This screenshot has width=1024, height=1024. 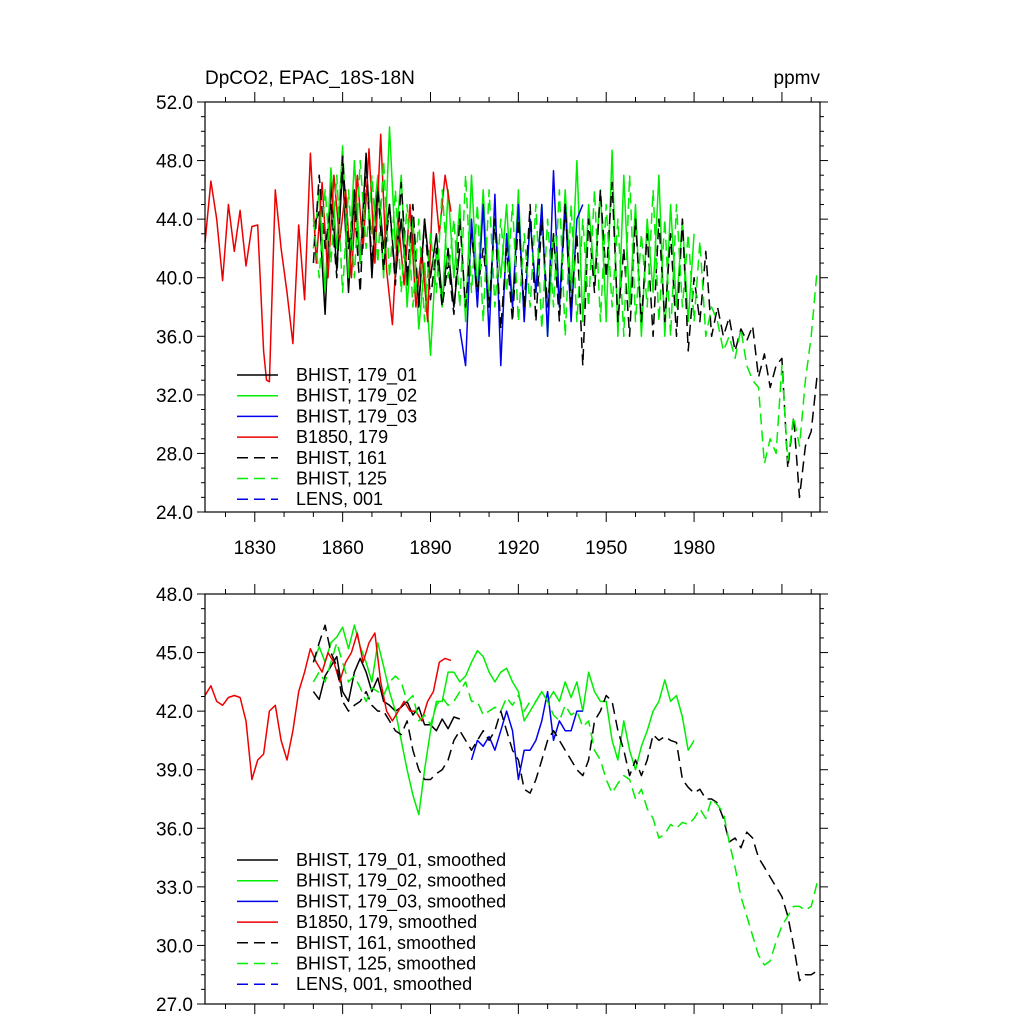 What do you see at coordinates (797, 78) in the screenshot?
I see `top-panel-units: ppmv` at bounding box center [797, 78].